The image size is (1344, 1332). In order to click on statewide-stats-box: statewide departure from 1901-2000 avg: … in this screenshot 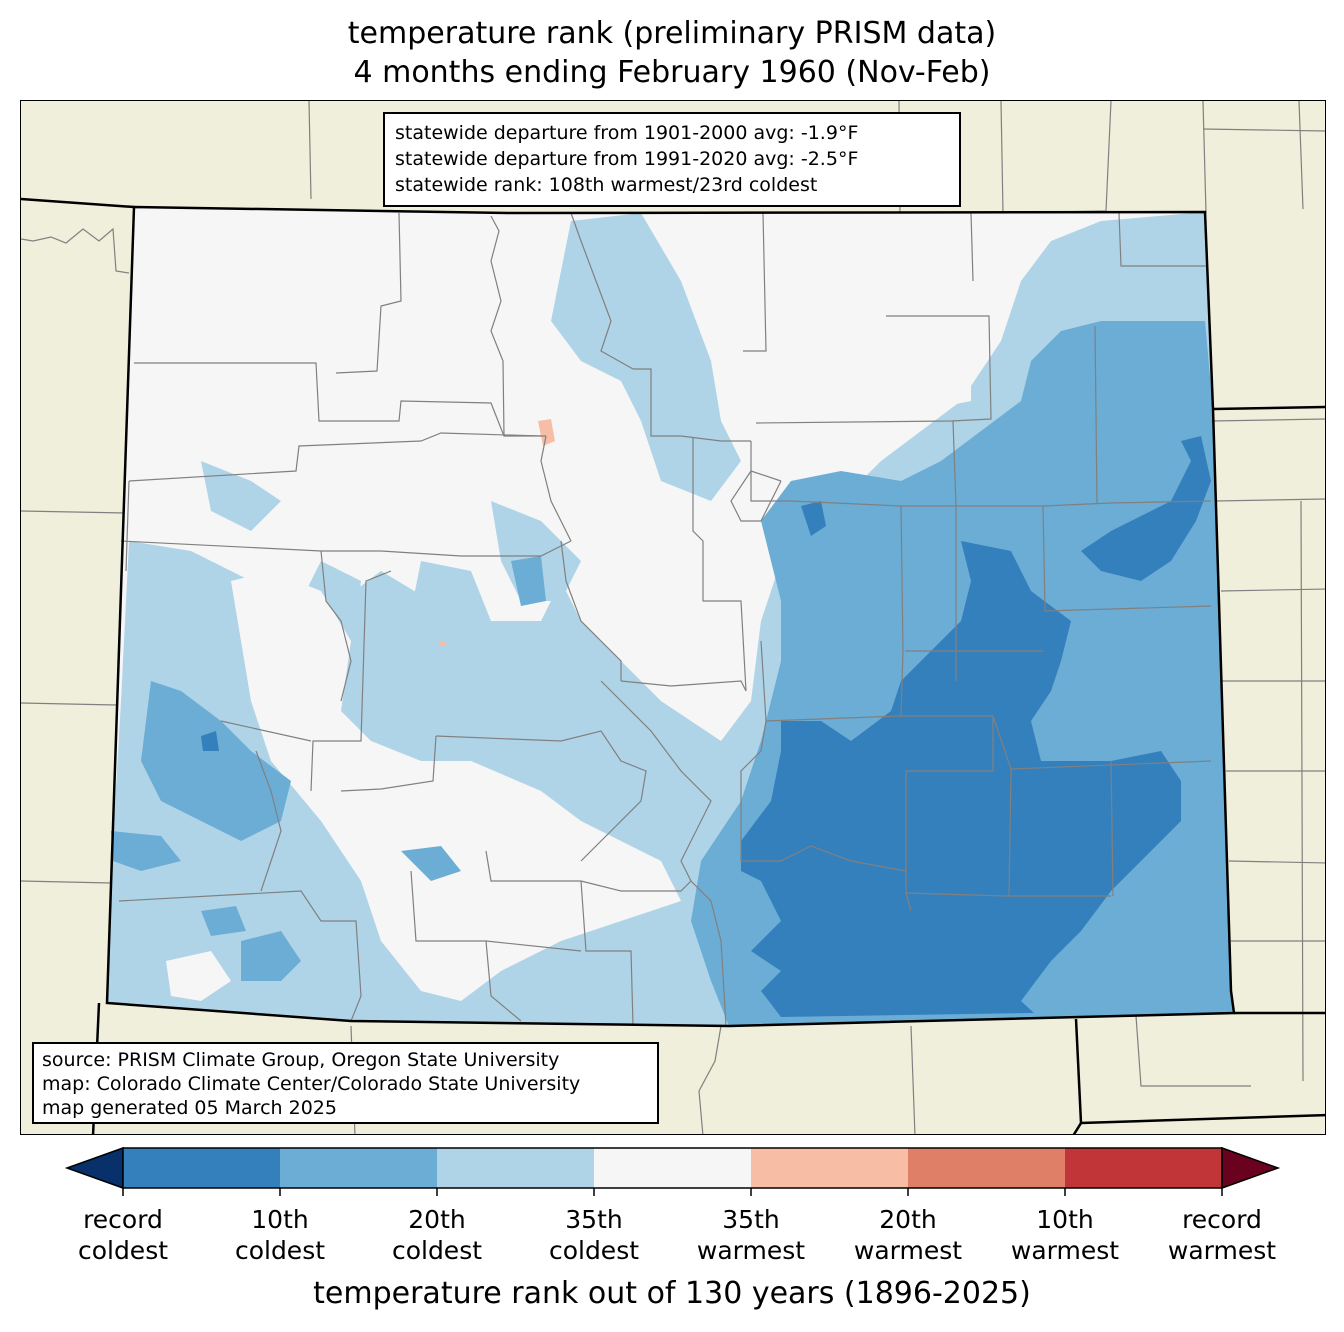, I will do `click(672, 159)`.